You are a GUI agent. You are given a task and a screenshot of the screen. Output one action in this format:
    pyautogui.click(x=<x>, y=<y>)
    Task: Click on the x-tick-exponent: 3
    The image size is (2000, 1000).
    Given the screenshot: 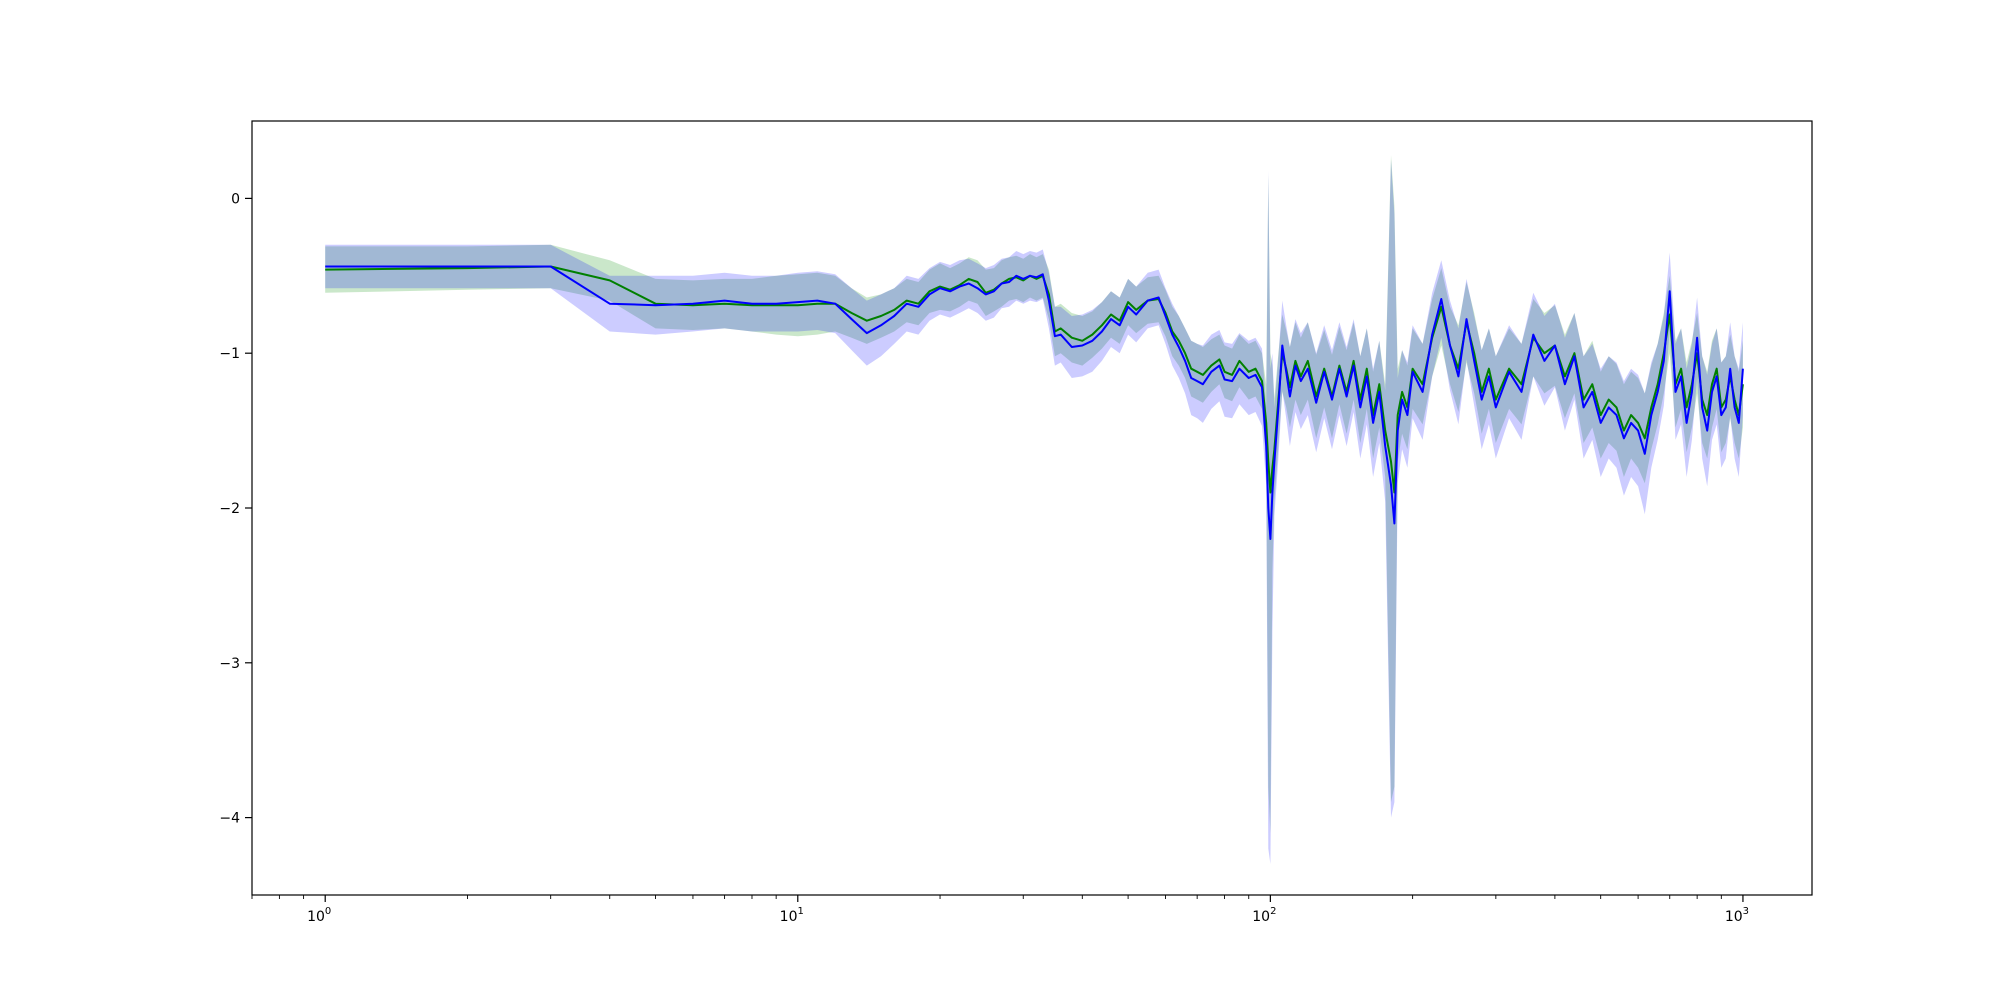 What is the action you would take?
    pyautogui.click(x=1746, y=911)
    